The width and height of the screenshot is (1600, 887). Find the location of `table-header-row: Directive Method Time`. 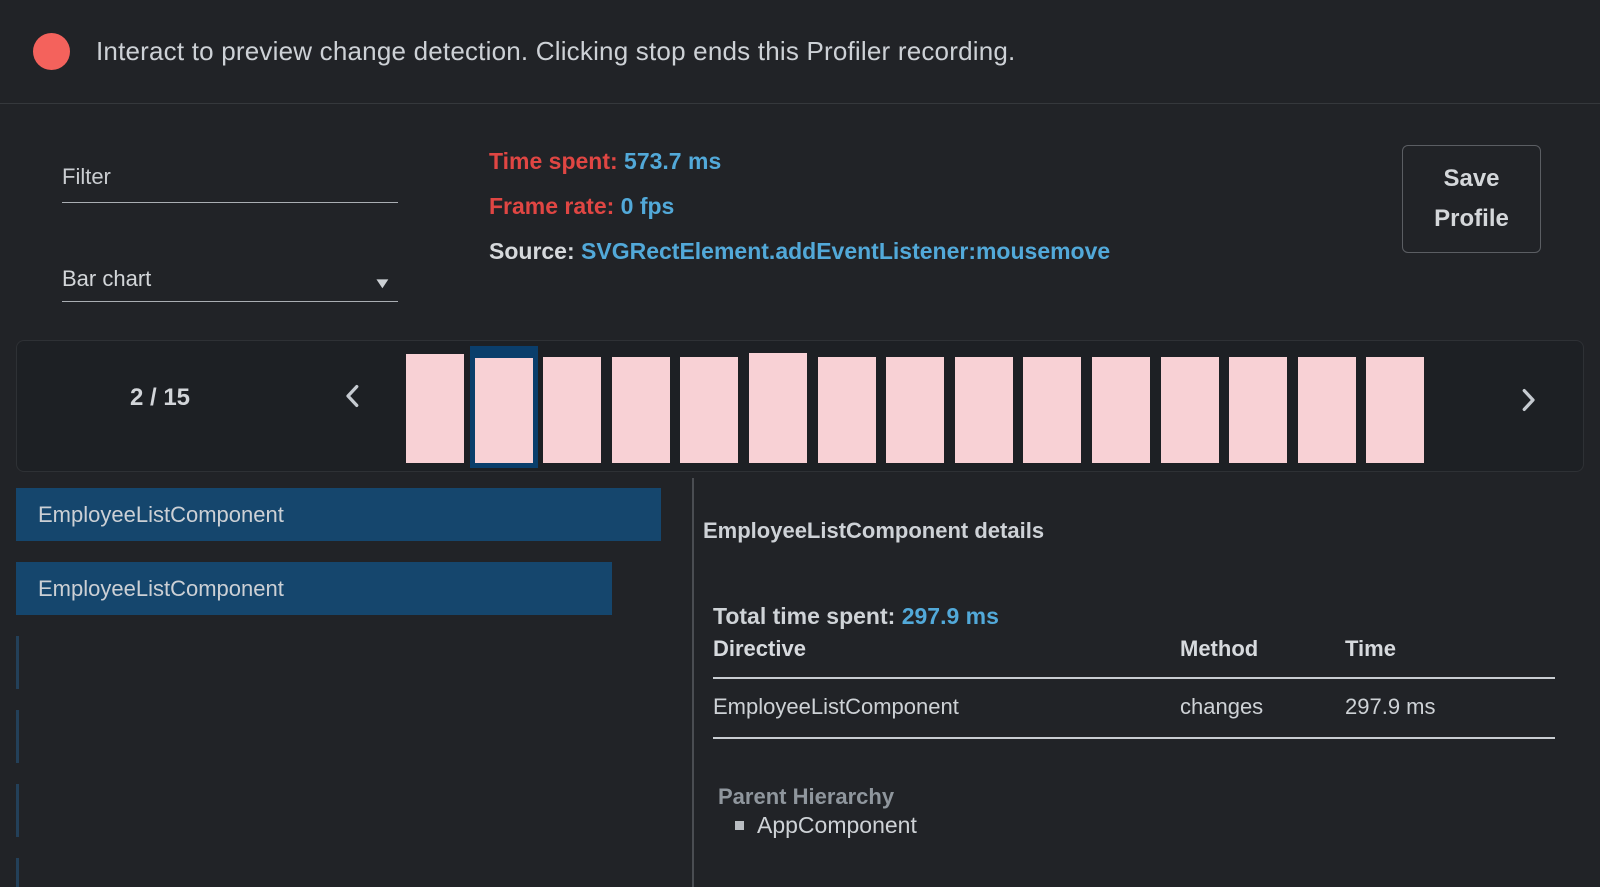

table-header-row: Directive Method Time is located at coordinates (1134, 657).